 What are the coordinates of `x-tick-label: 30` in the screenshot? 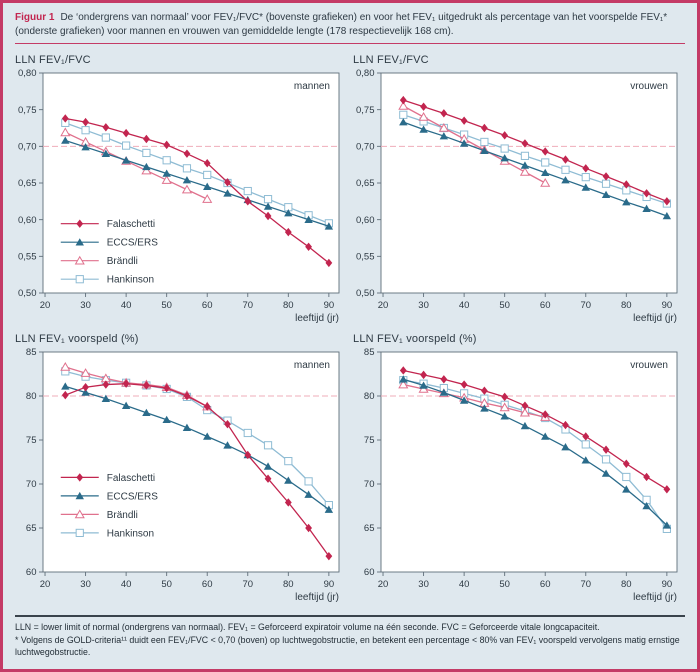 It's located at (423, 305).